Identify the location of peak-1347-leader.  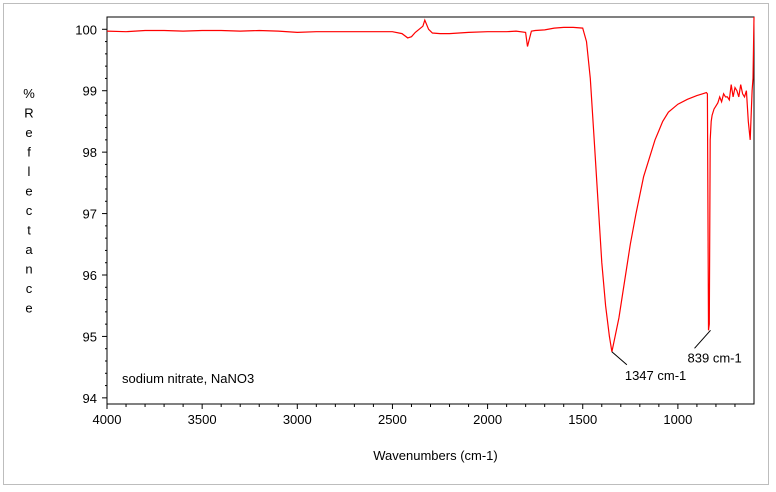
(619, 358).